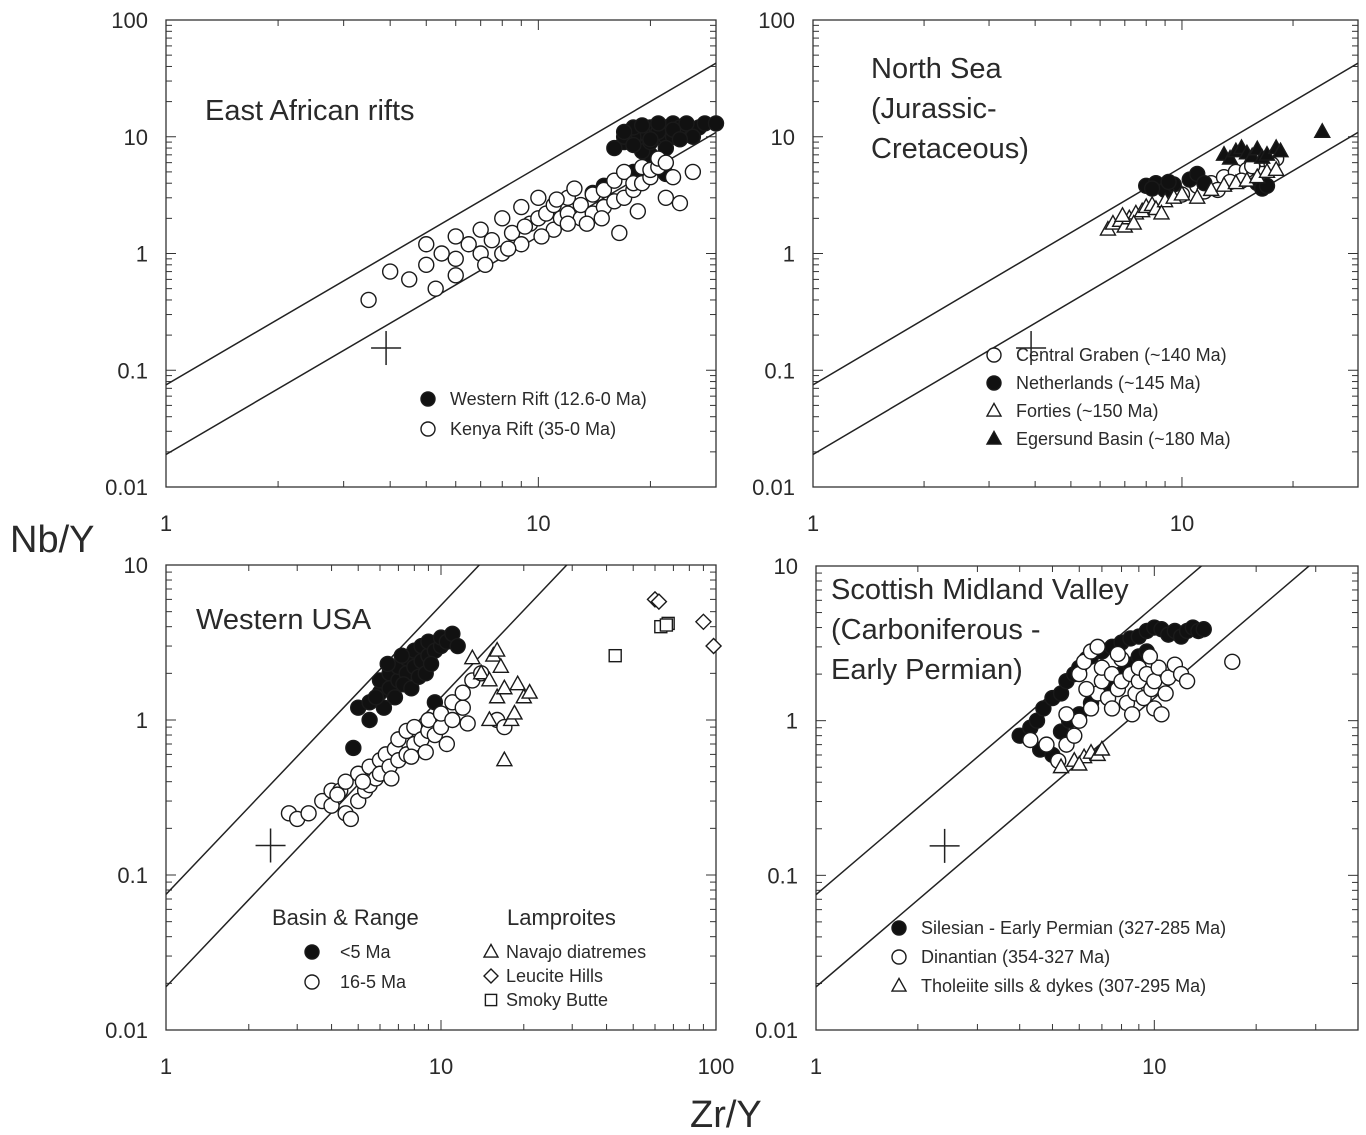 Image resolution: width=1366 pixels, height=1135 pixels. I want to click on panel-title: Scottish Midland Valley, so click(980, 590).